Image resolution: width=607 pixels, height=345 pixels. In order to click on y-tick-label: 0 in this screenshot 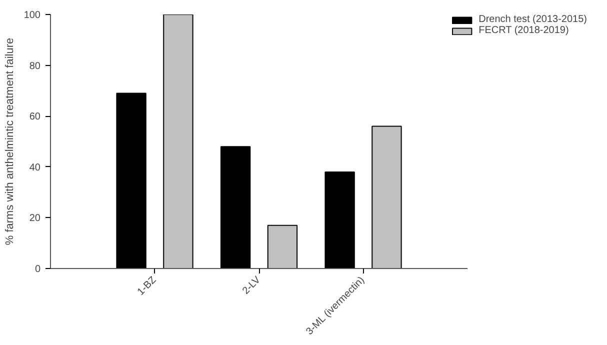, I will do `click(37, 269)`.